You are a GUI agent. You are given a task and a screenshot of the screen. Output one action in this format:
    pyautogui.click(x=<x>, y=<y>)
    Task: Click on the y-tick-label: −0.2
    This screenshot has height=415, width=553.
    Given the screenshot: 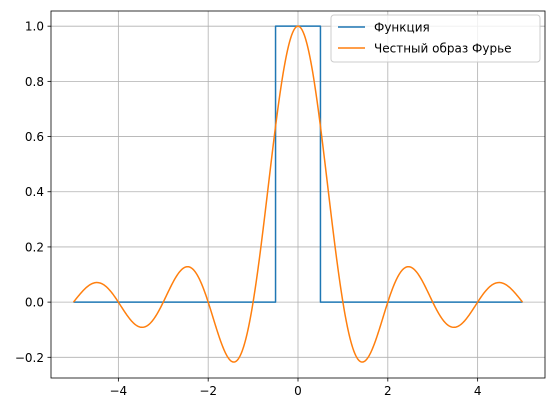 What is the action you would take?
    pyautogui.click(x=29, y=358)
    